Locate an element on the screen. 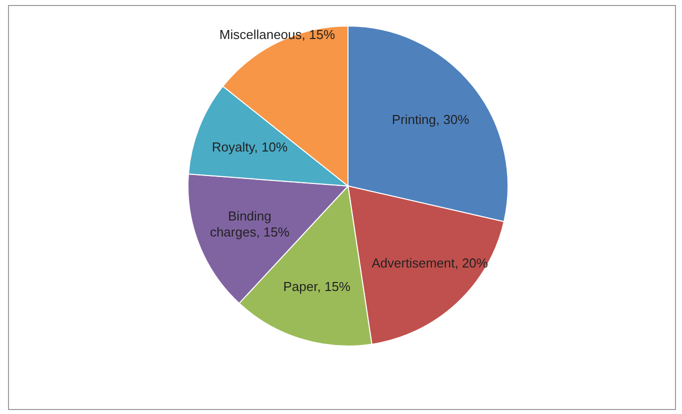 This screenshot has height=414, width=682. slice-label: Royalty, 10% is located at coordinates (250, 146).